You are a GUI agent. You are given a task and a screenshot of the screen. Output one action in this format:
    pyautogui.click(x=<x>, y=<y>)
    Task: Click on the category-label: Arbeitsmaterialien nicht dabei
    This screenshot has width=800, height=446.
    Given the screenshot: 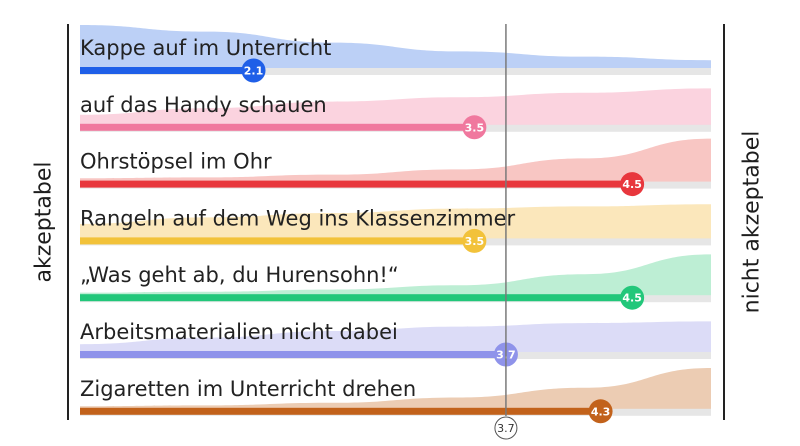 What is the action you would take?
    pyautogui.click(x=239, y=332)
    